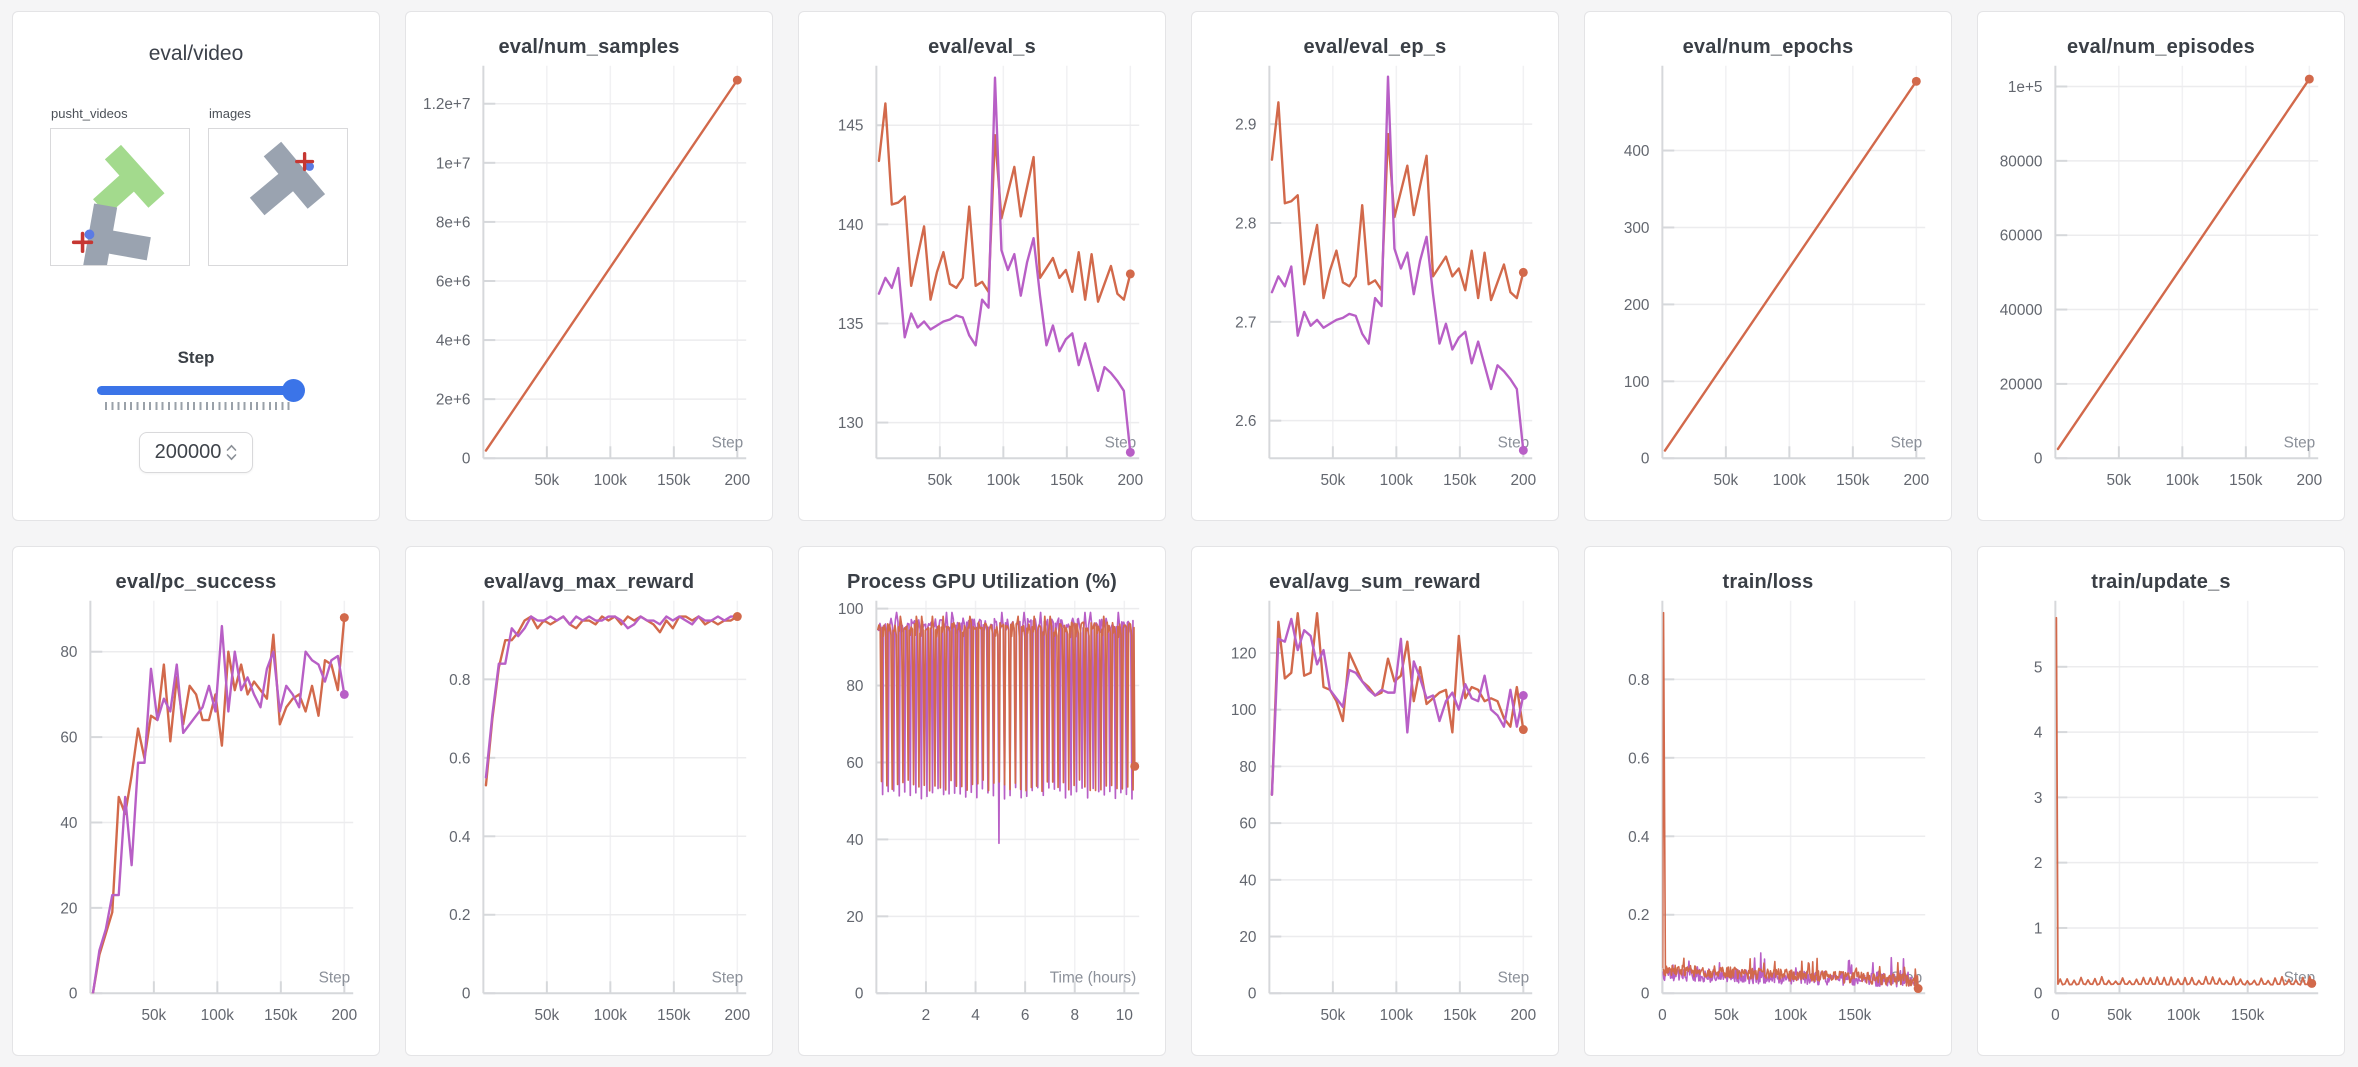 This screenshot has width=2358, height=1067. I want to click on svg-text: Time (hours), so click(1093, 977).